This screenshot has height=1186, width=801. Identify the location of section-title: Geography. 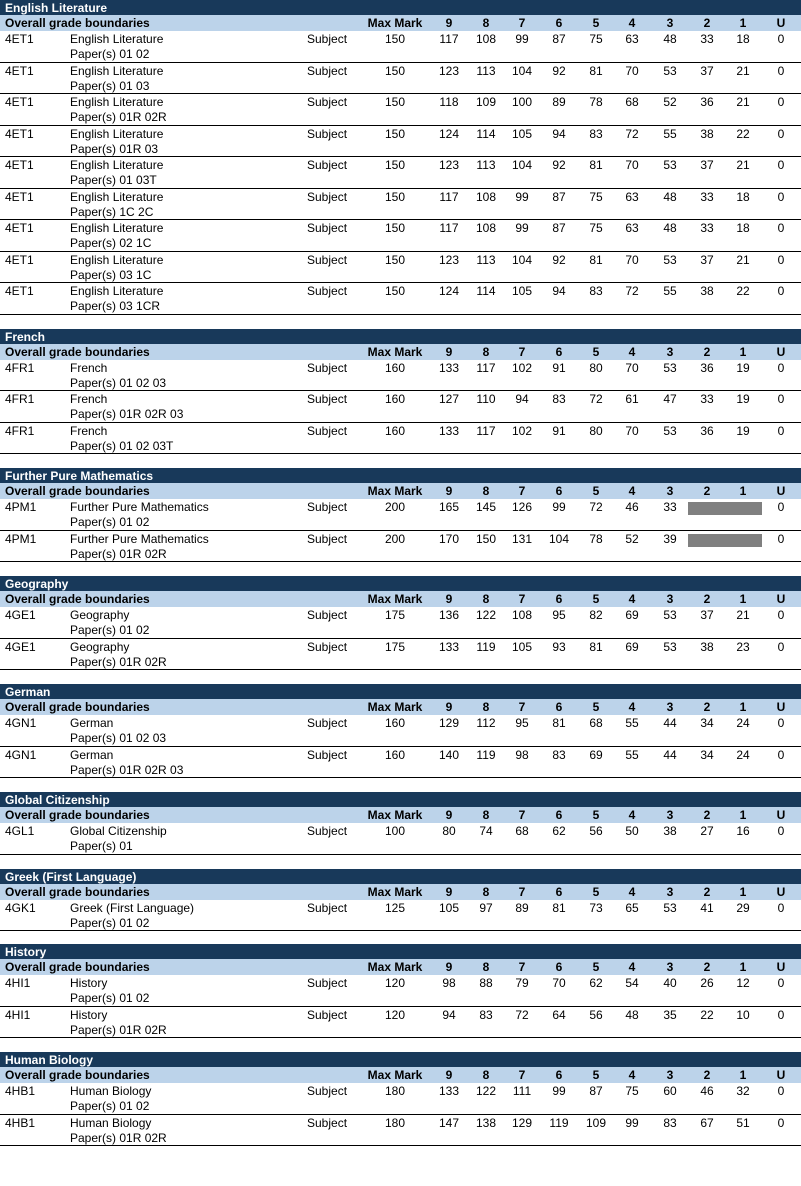
(400, 583).